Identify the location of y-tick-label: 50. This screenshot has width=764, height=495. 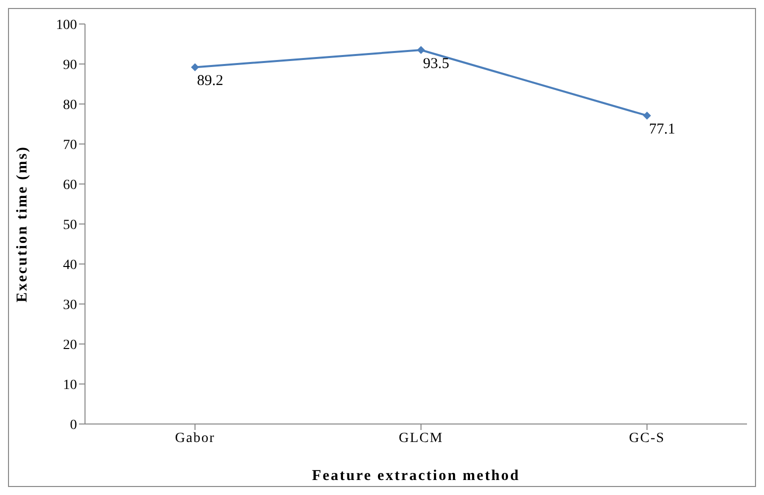
(70, 225).